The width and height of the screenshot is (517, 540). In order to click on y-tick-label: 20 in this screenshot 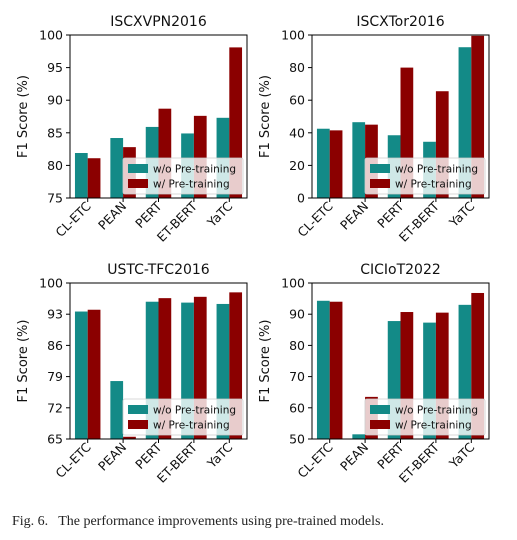, I will do `click(297, 165)`.